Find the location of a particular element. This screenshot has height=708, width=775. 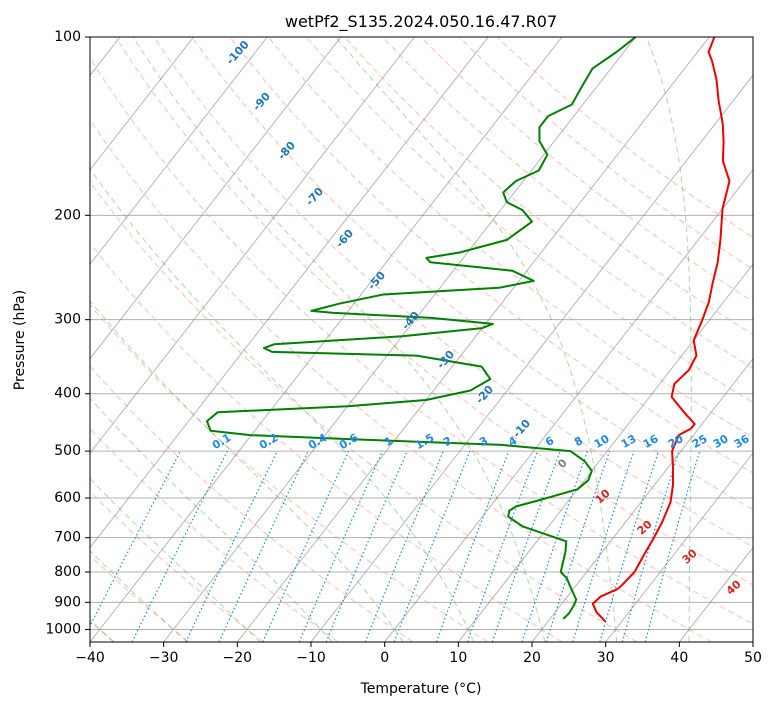

y-axis-label: Pressure (hPa) is located at coordinates (20, 340).